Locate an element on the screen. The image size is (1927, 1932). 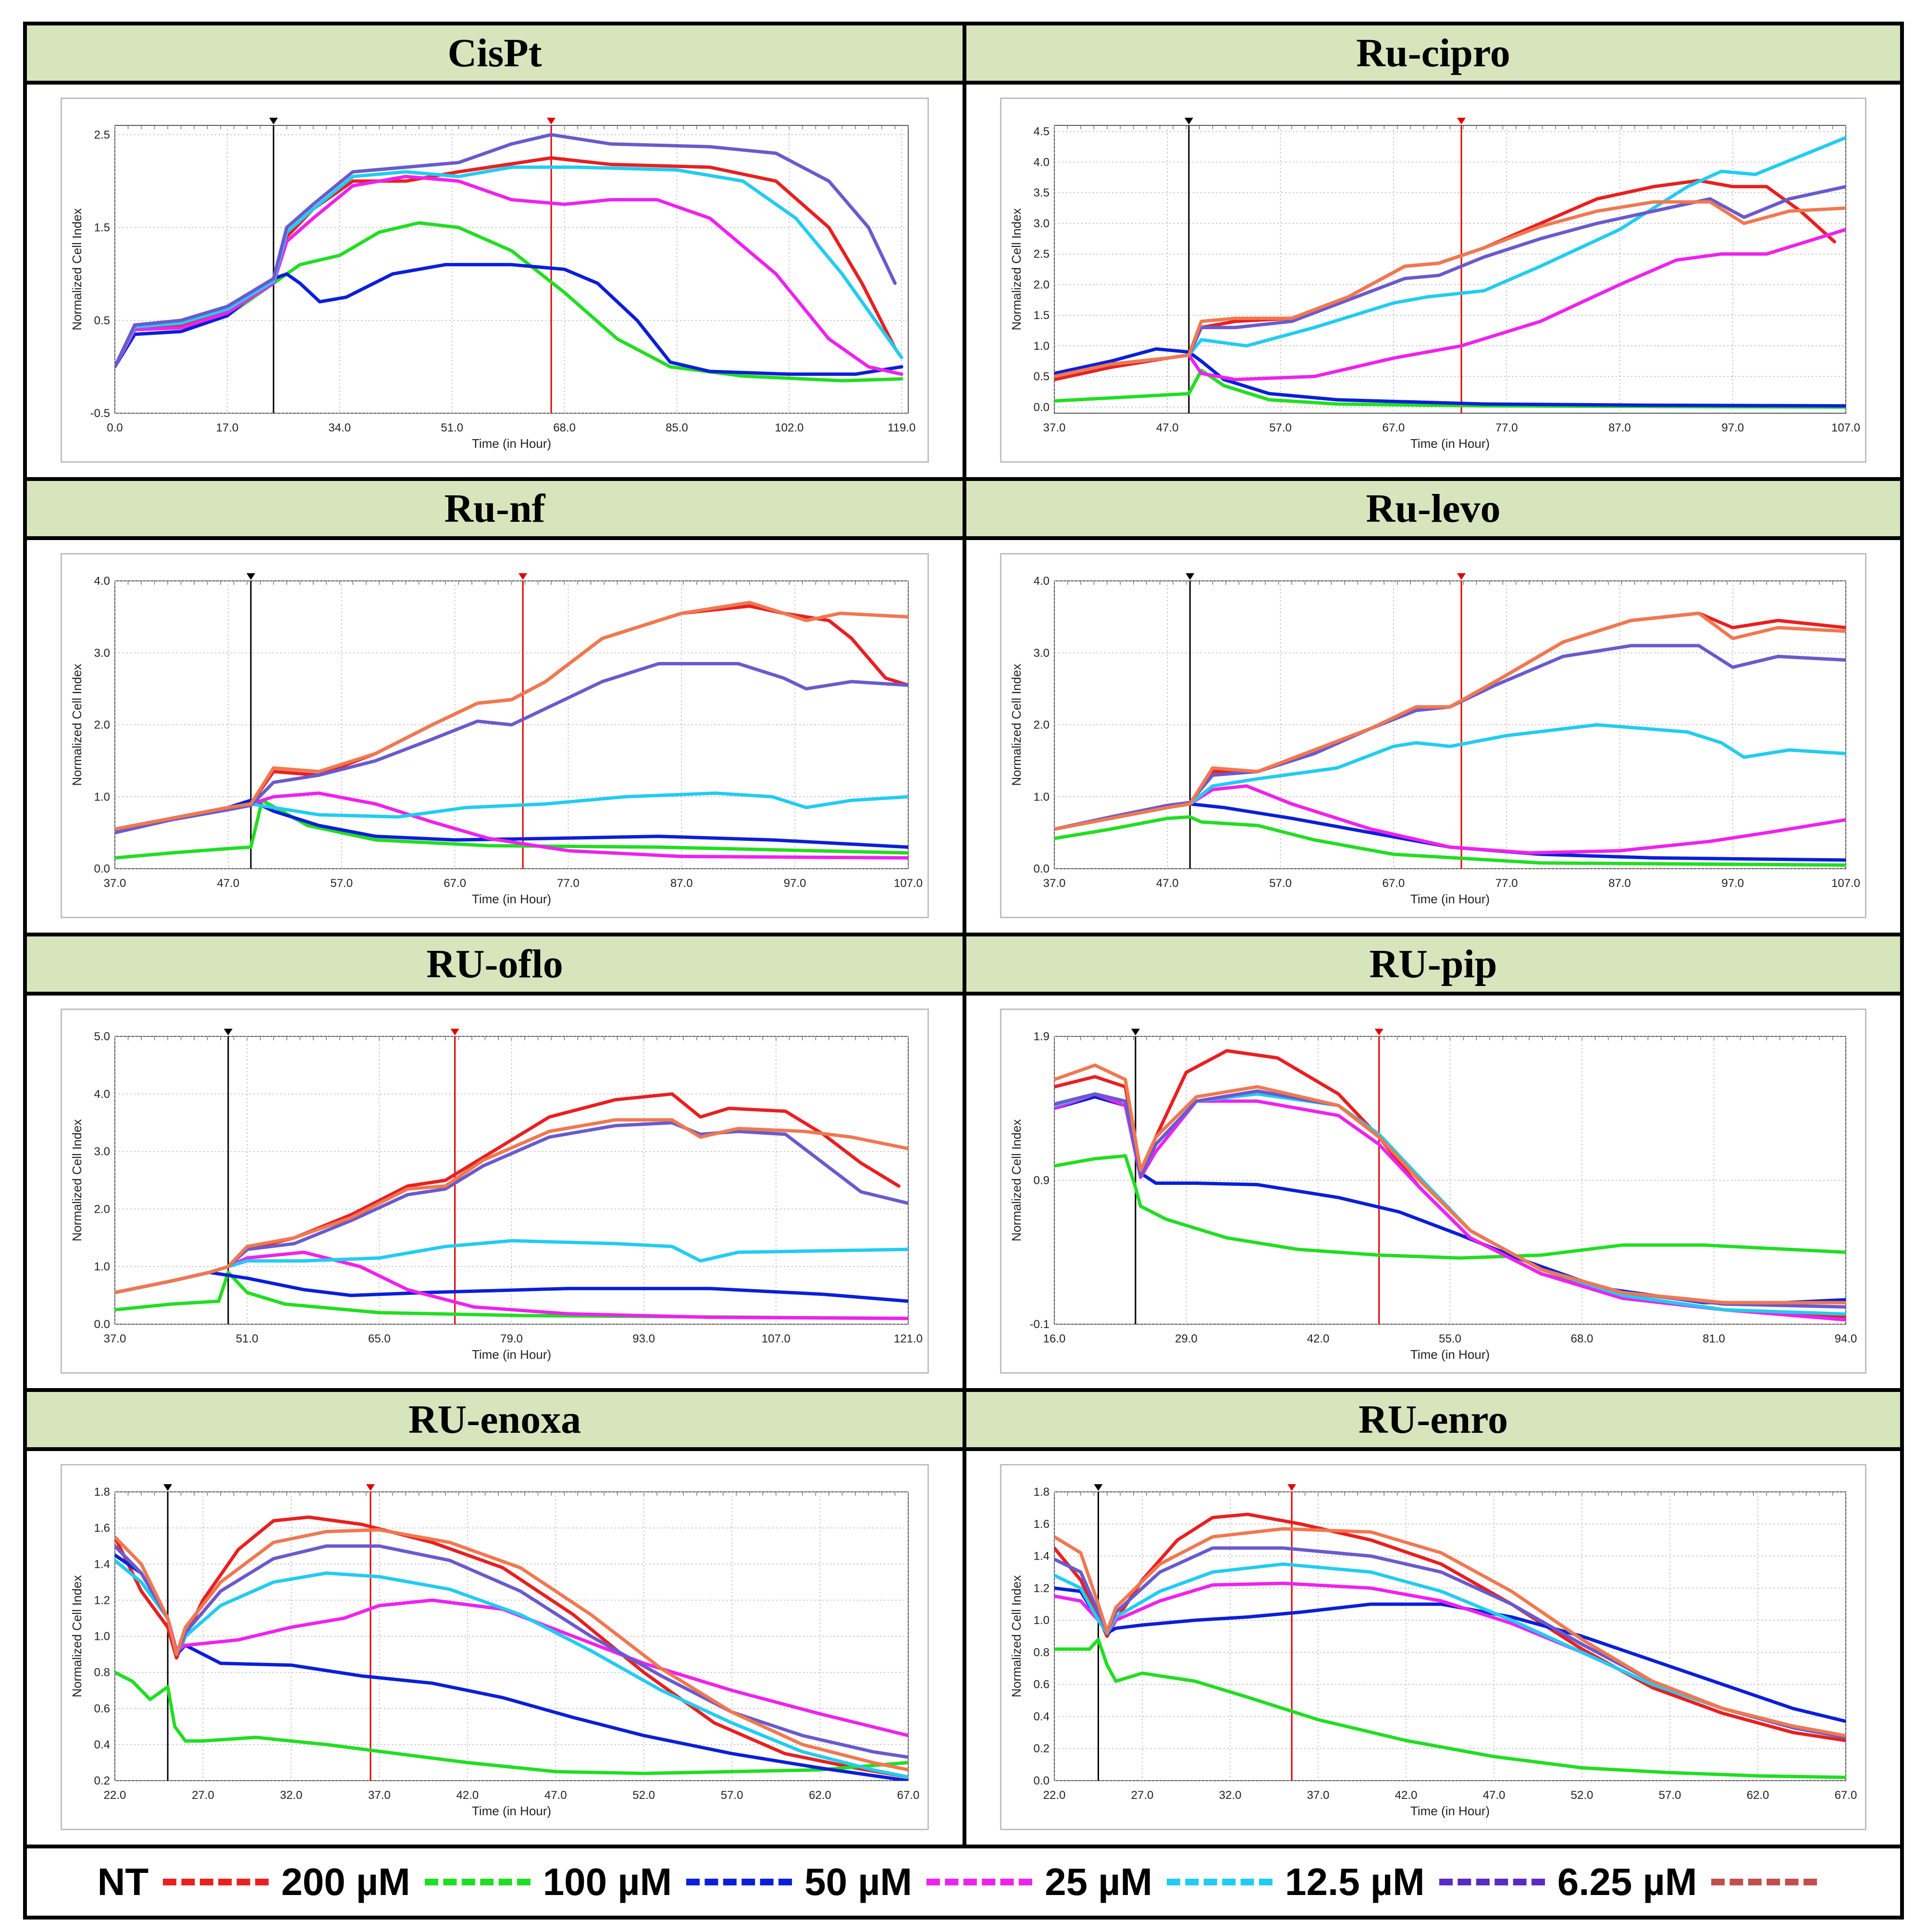
y-tick-label: 4.0 is located at coordinates (1042, 162).